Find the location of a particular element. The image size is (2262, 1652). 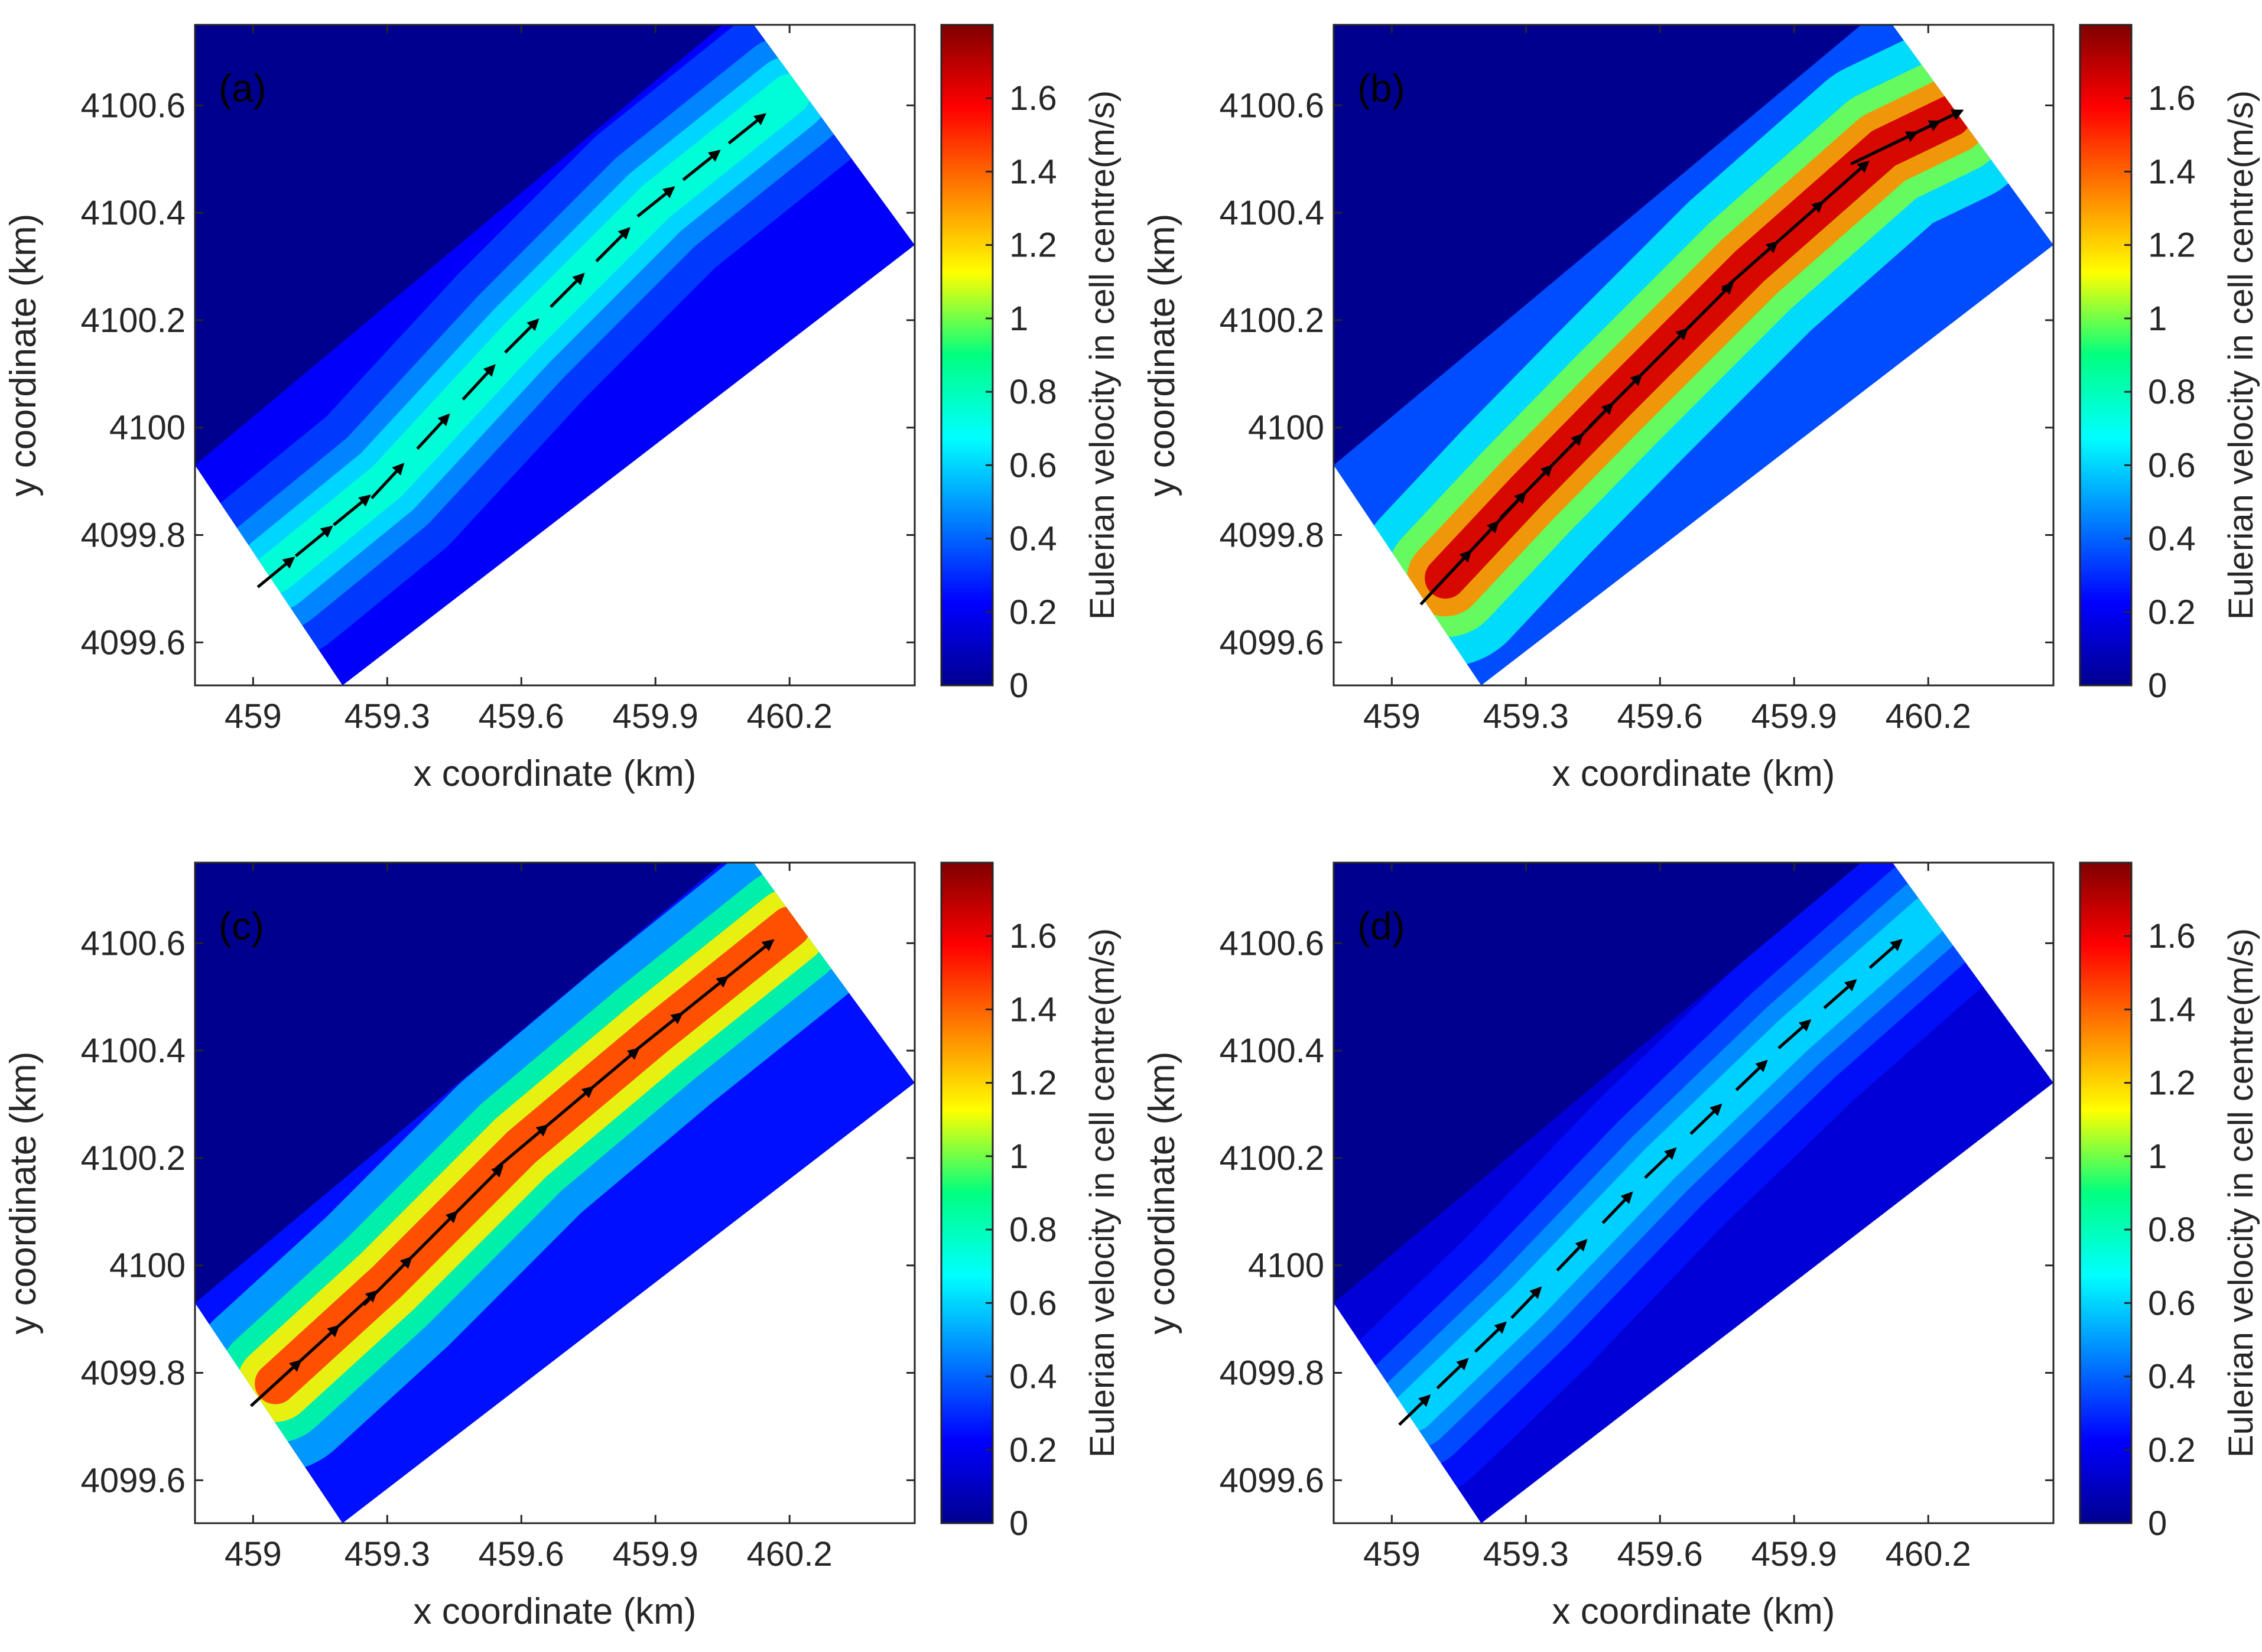

panel-label: (a) is located at coordinates (242, 88).